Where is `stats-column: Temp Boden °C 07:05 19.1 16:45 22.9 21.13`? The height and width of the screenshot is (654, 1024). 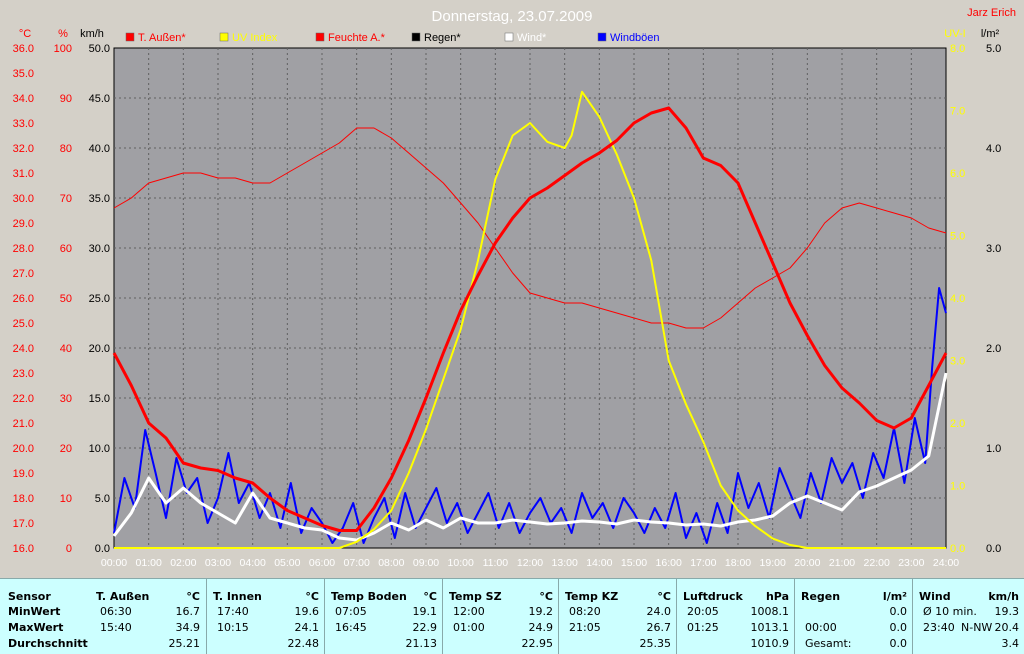 stats-column: Temp Boden °C 07:05 19.1 16:45 22.9 21.13 is located at coordinates (383, 616).